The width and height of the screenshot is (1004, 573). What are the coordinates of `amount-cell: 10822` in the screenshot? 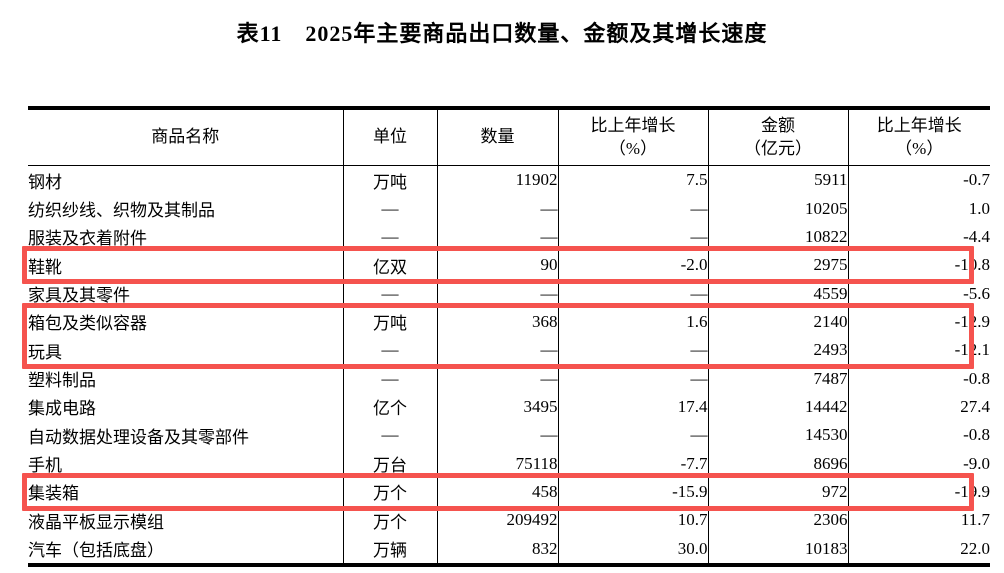 It's located at (777, 237).